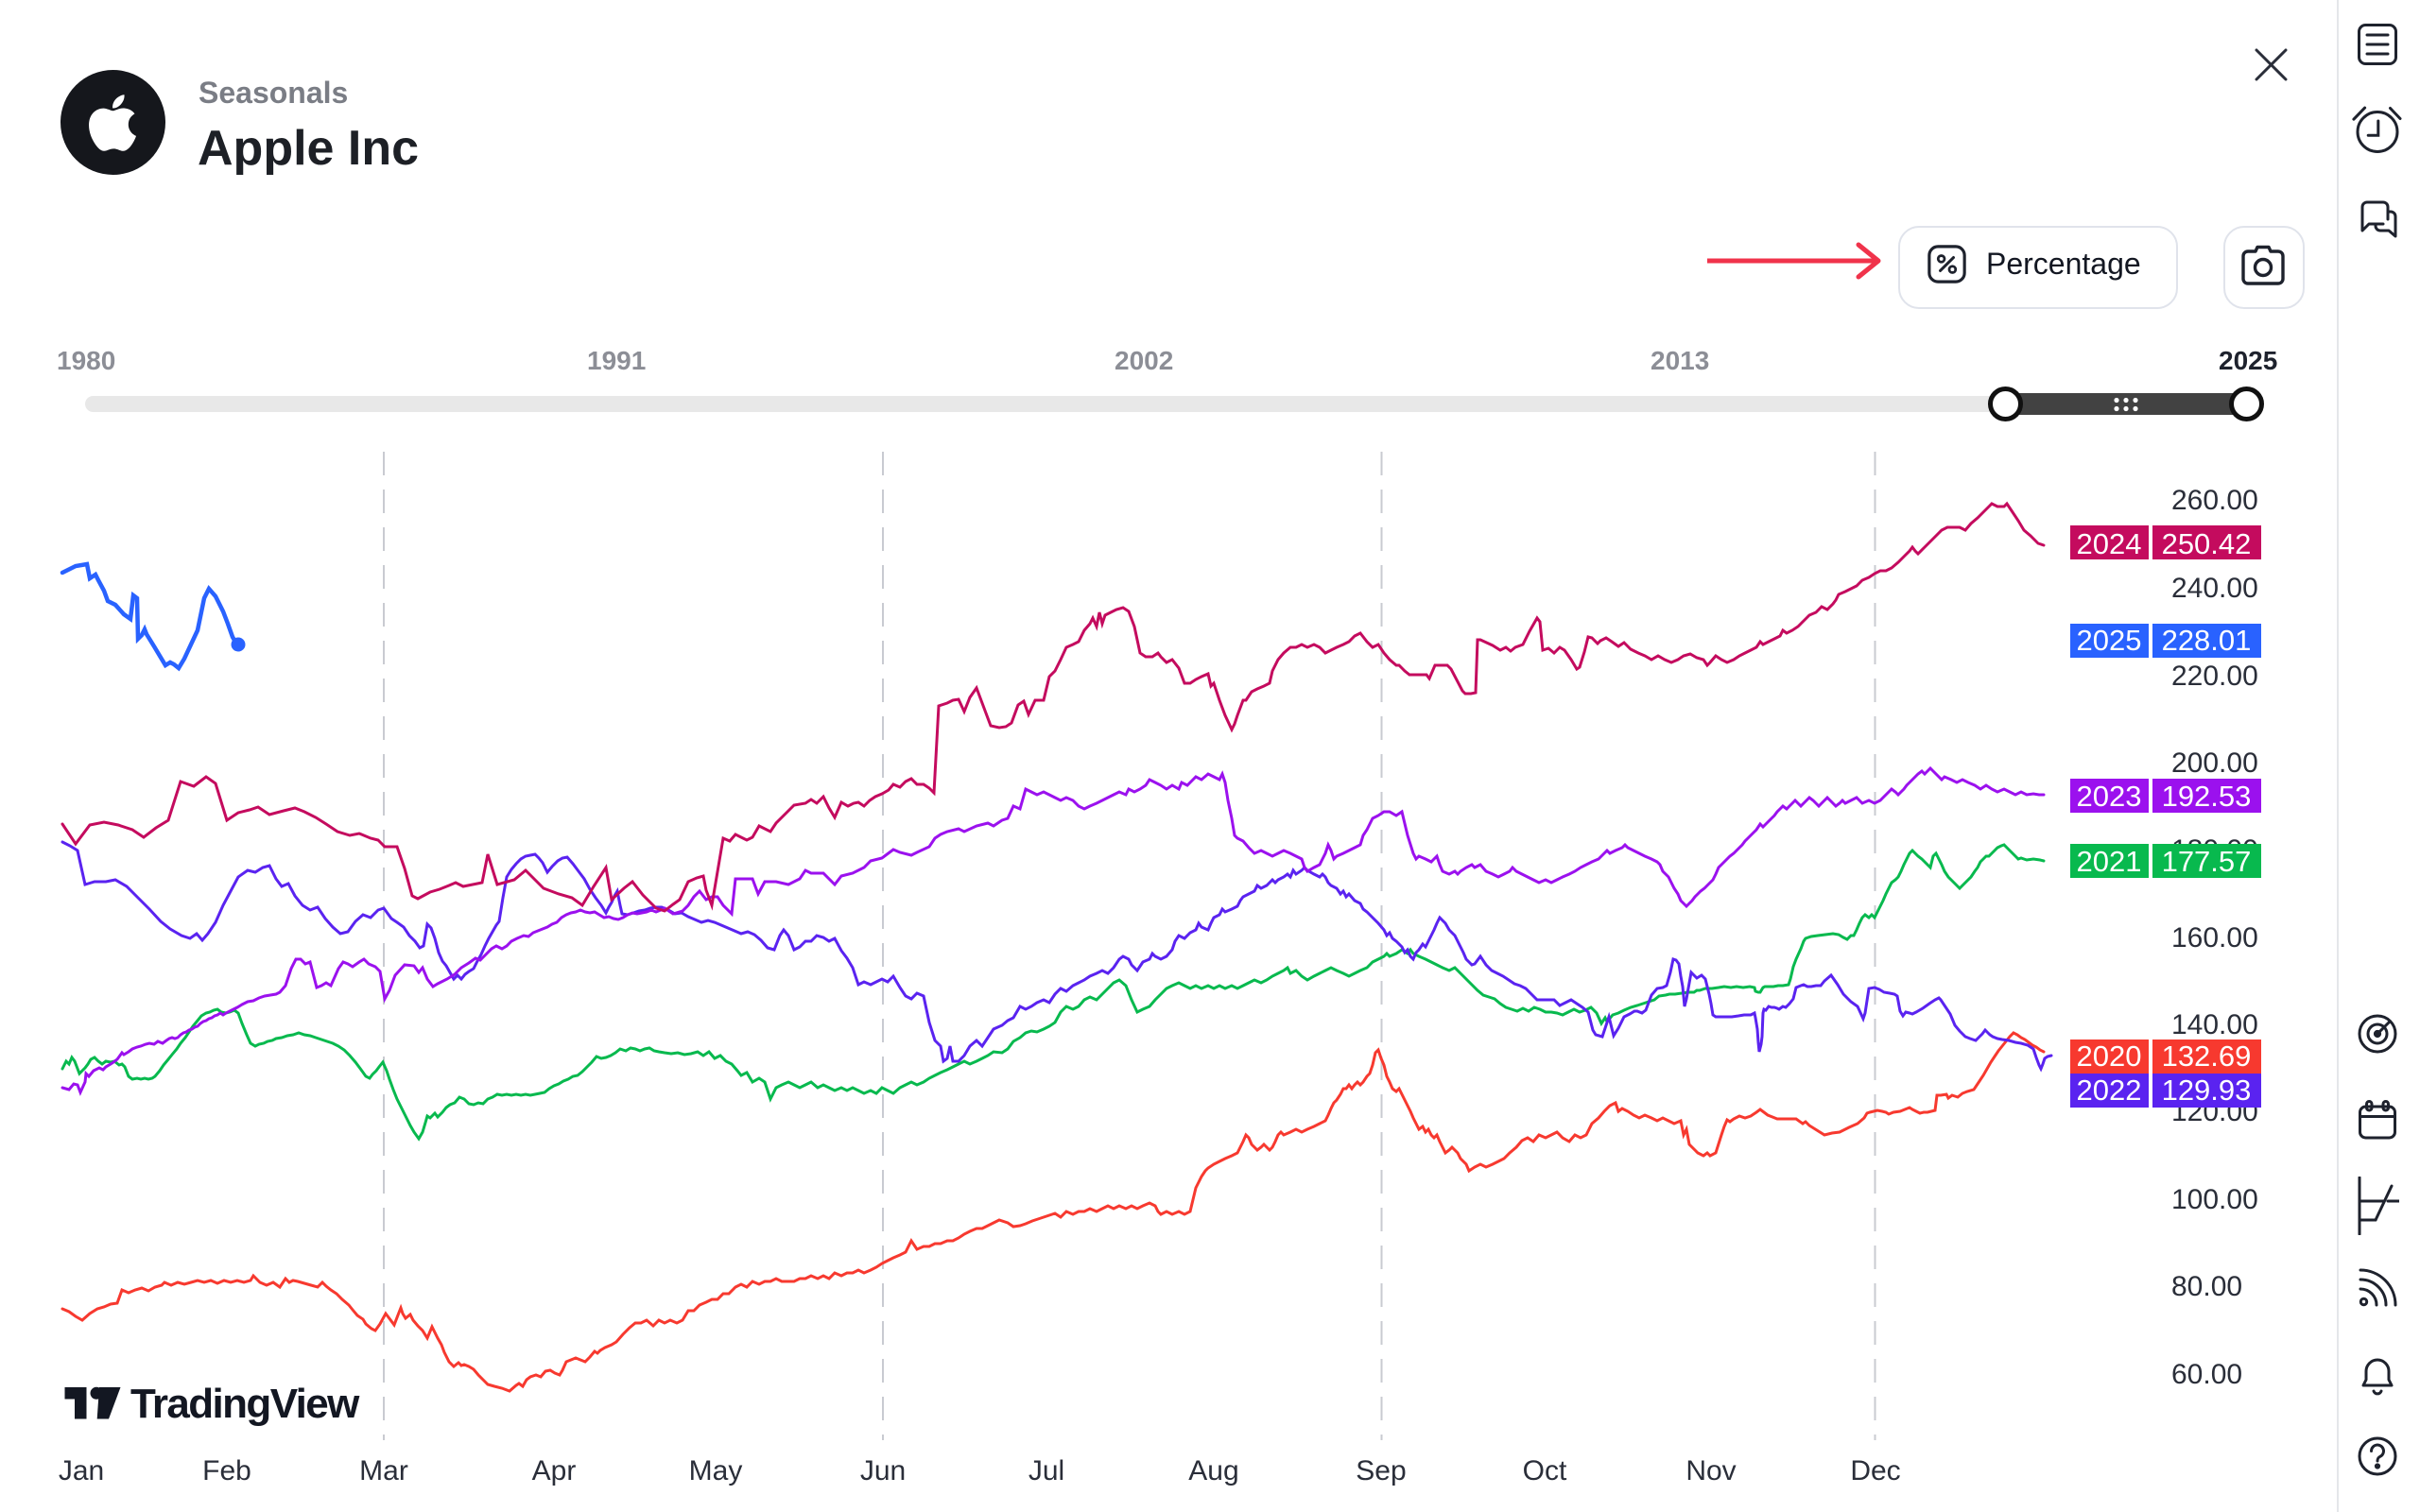 The image size is (2420, 1512). Describe the element at coordinates (2110, 796) in the screenshot. I see `svg-text: 2023` at that location.